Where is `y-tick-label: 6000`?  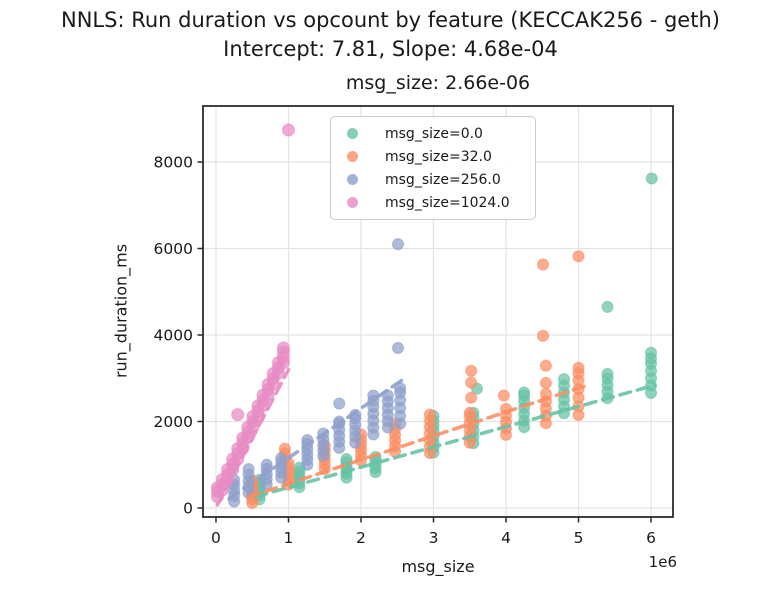
y-tick-label: 6000 is located at coordinates (173, 249).